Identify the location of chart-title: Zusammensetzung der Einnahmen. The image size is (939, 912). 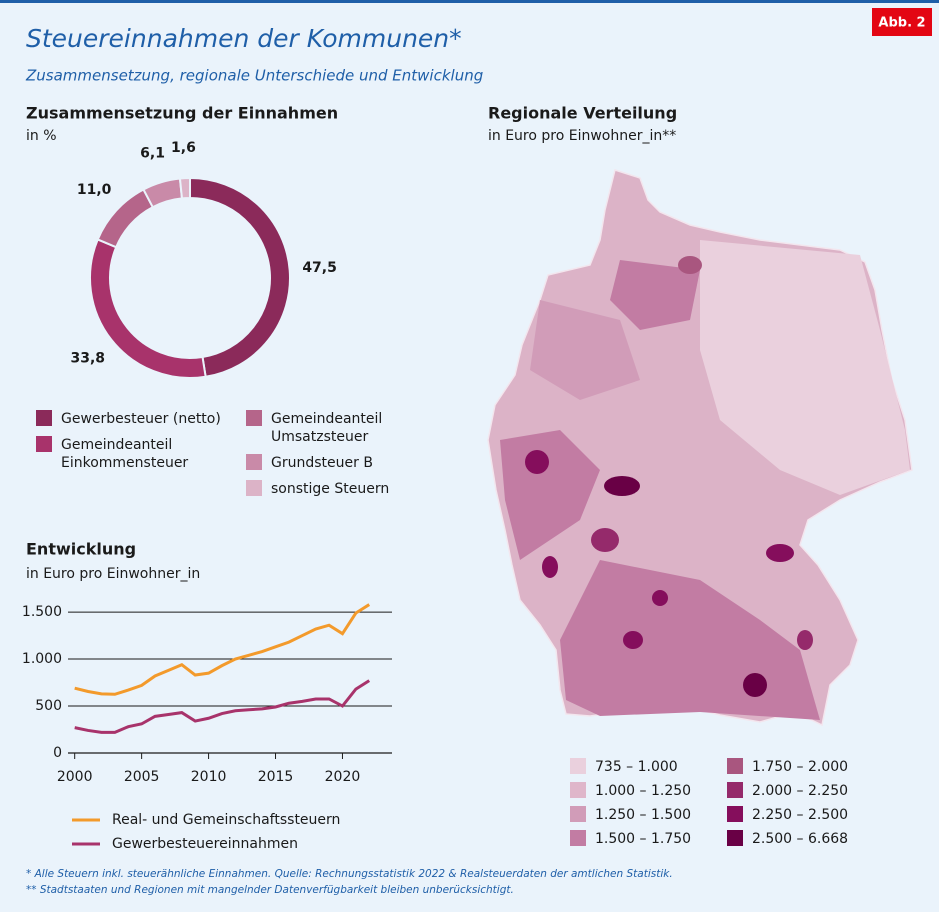
(182, 113).